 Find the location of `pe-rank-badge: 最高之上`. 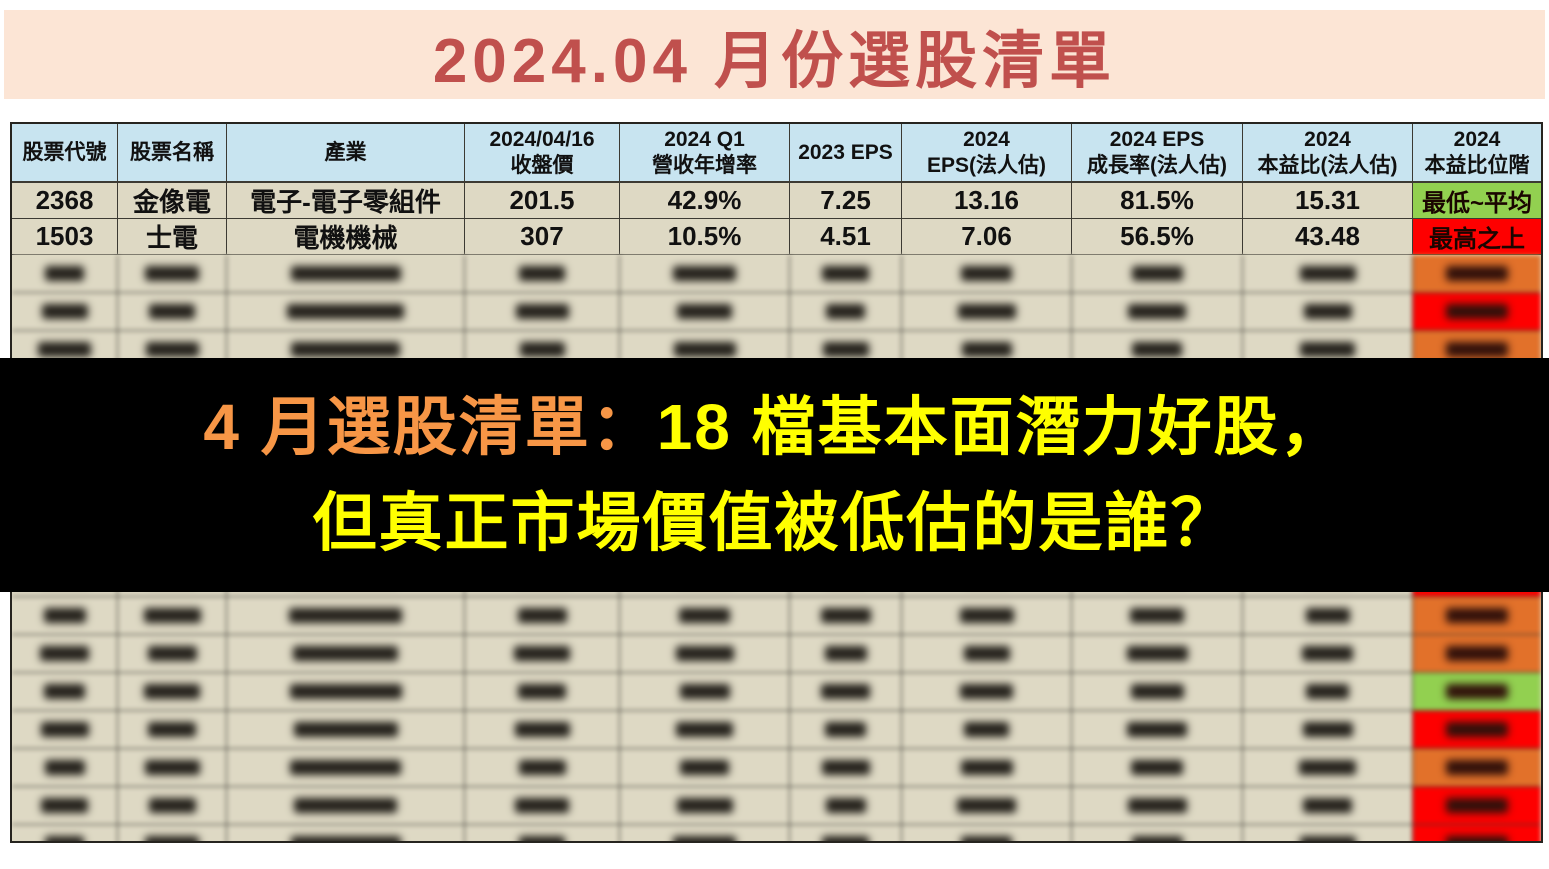

pe-rank-badge: 最高之上 is located at coordinates (1477, 237).